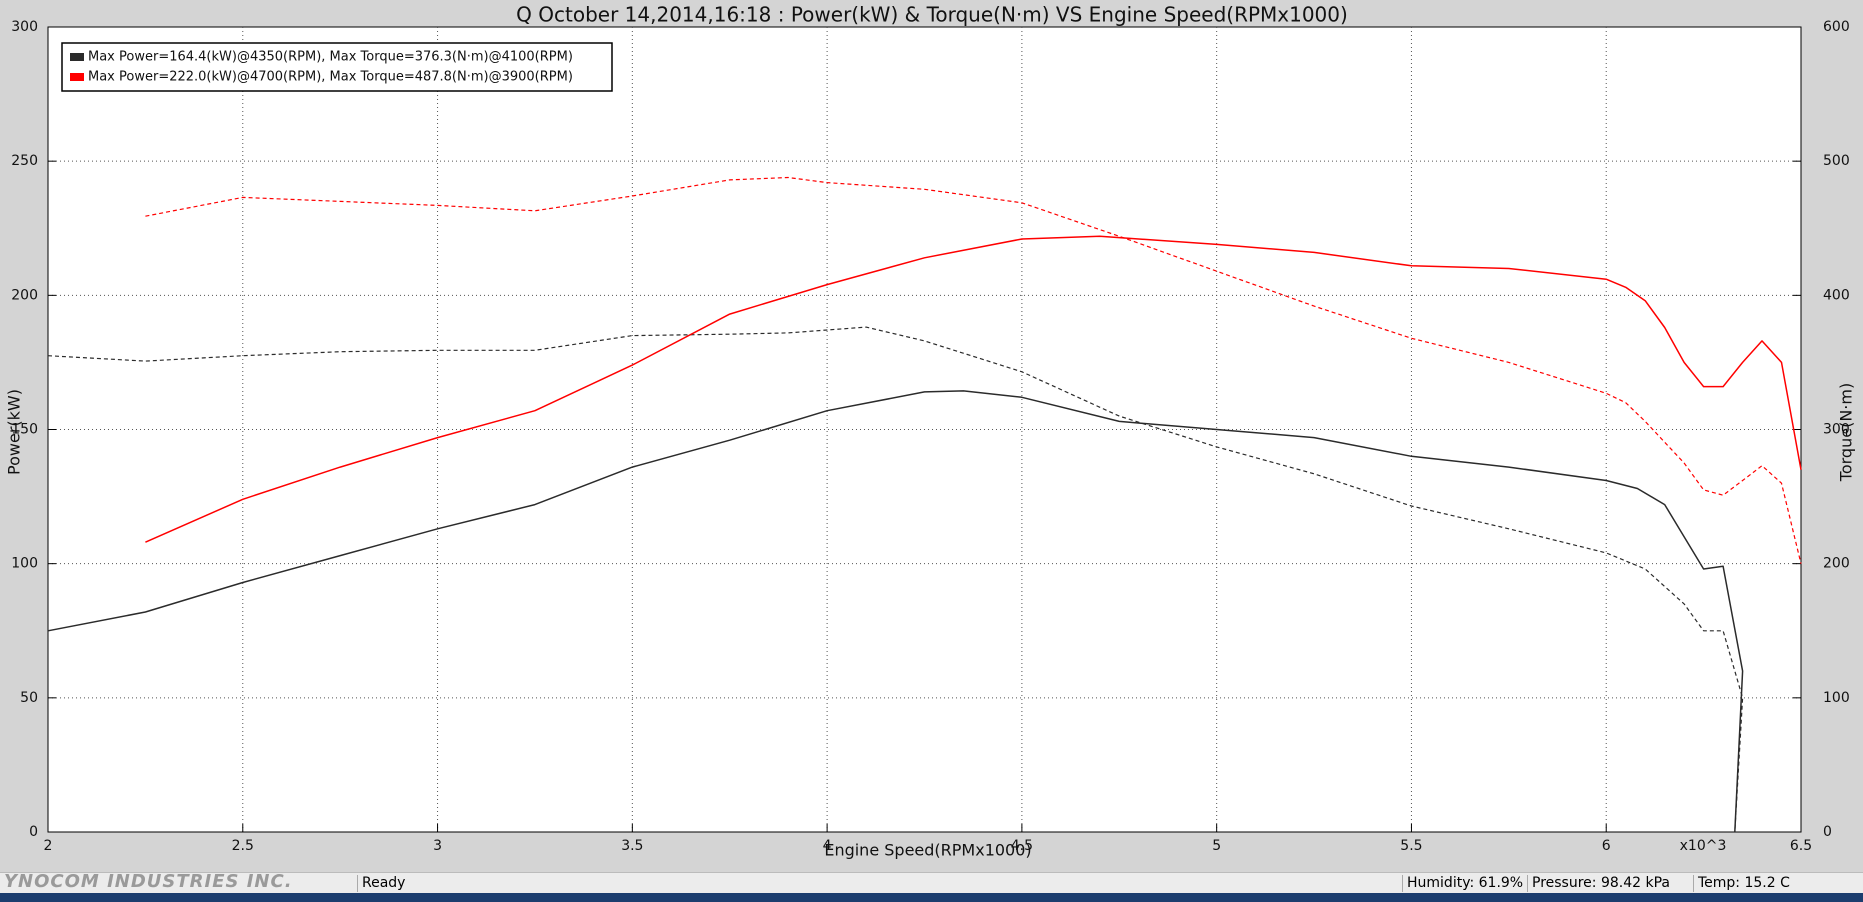  Describe the element at coordinates (48, 846) in the screenshot. I see `x-tick-label: 2` at that location.